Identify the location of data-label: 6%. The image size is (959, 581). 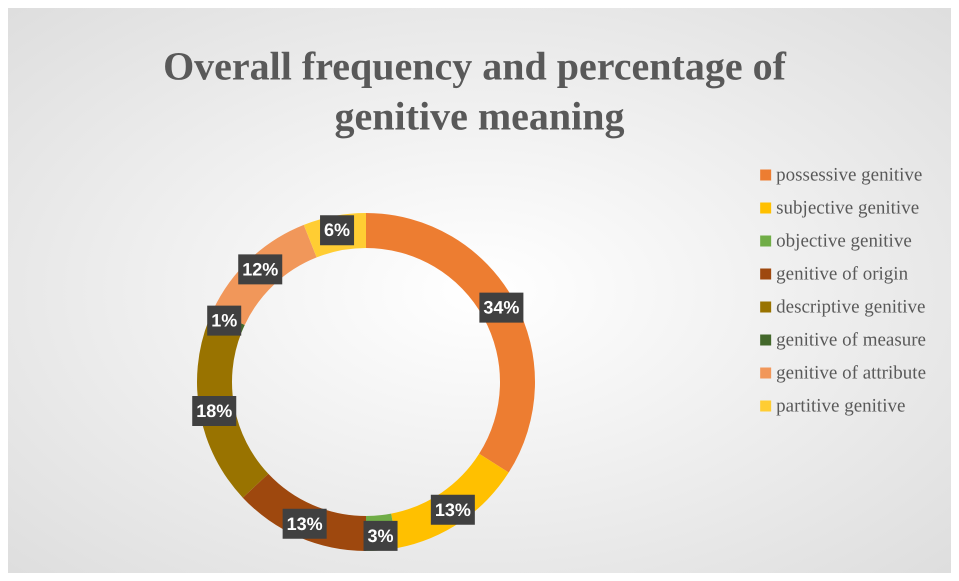
(337, 230).